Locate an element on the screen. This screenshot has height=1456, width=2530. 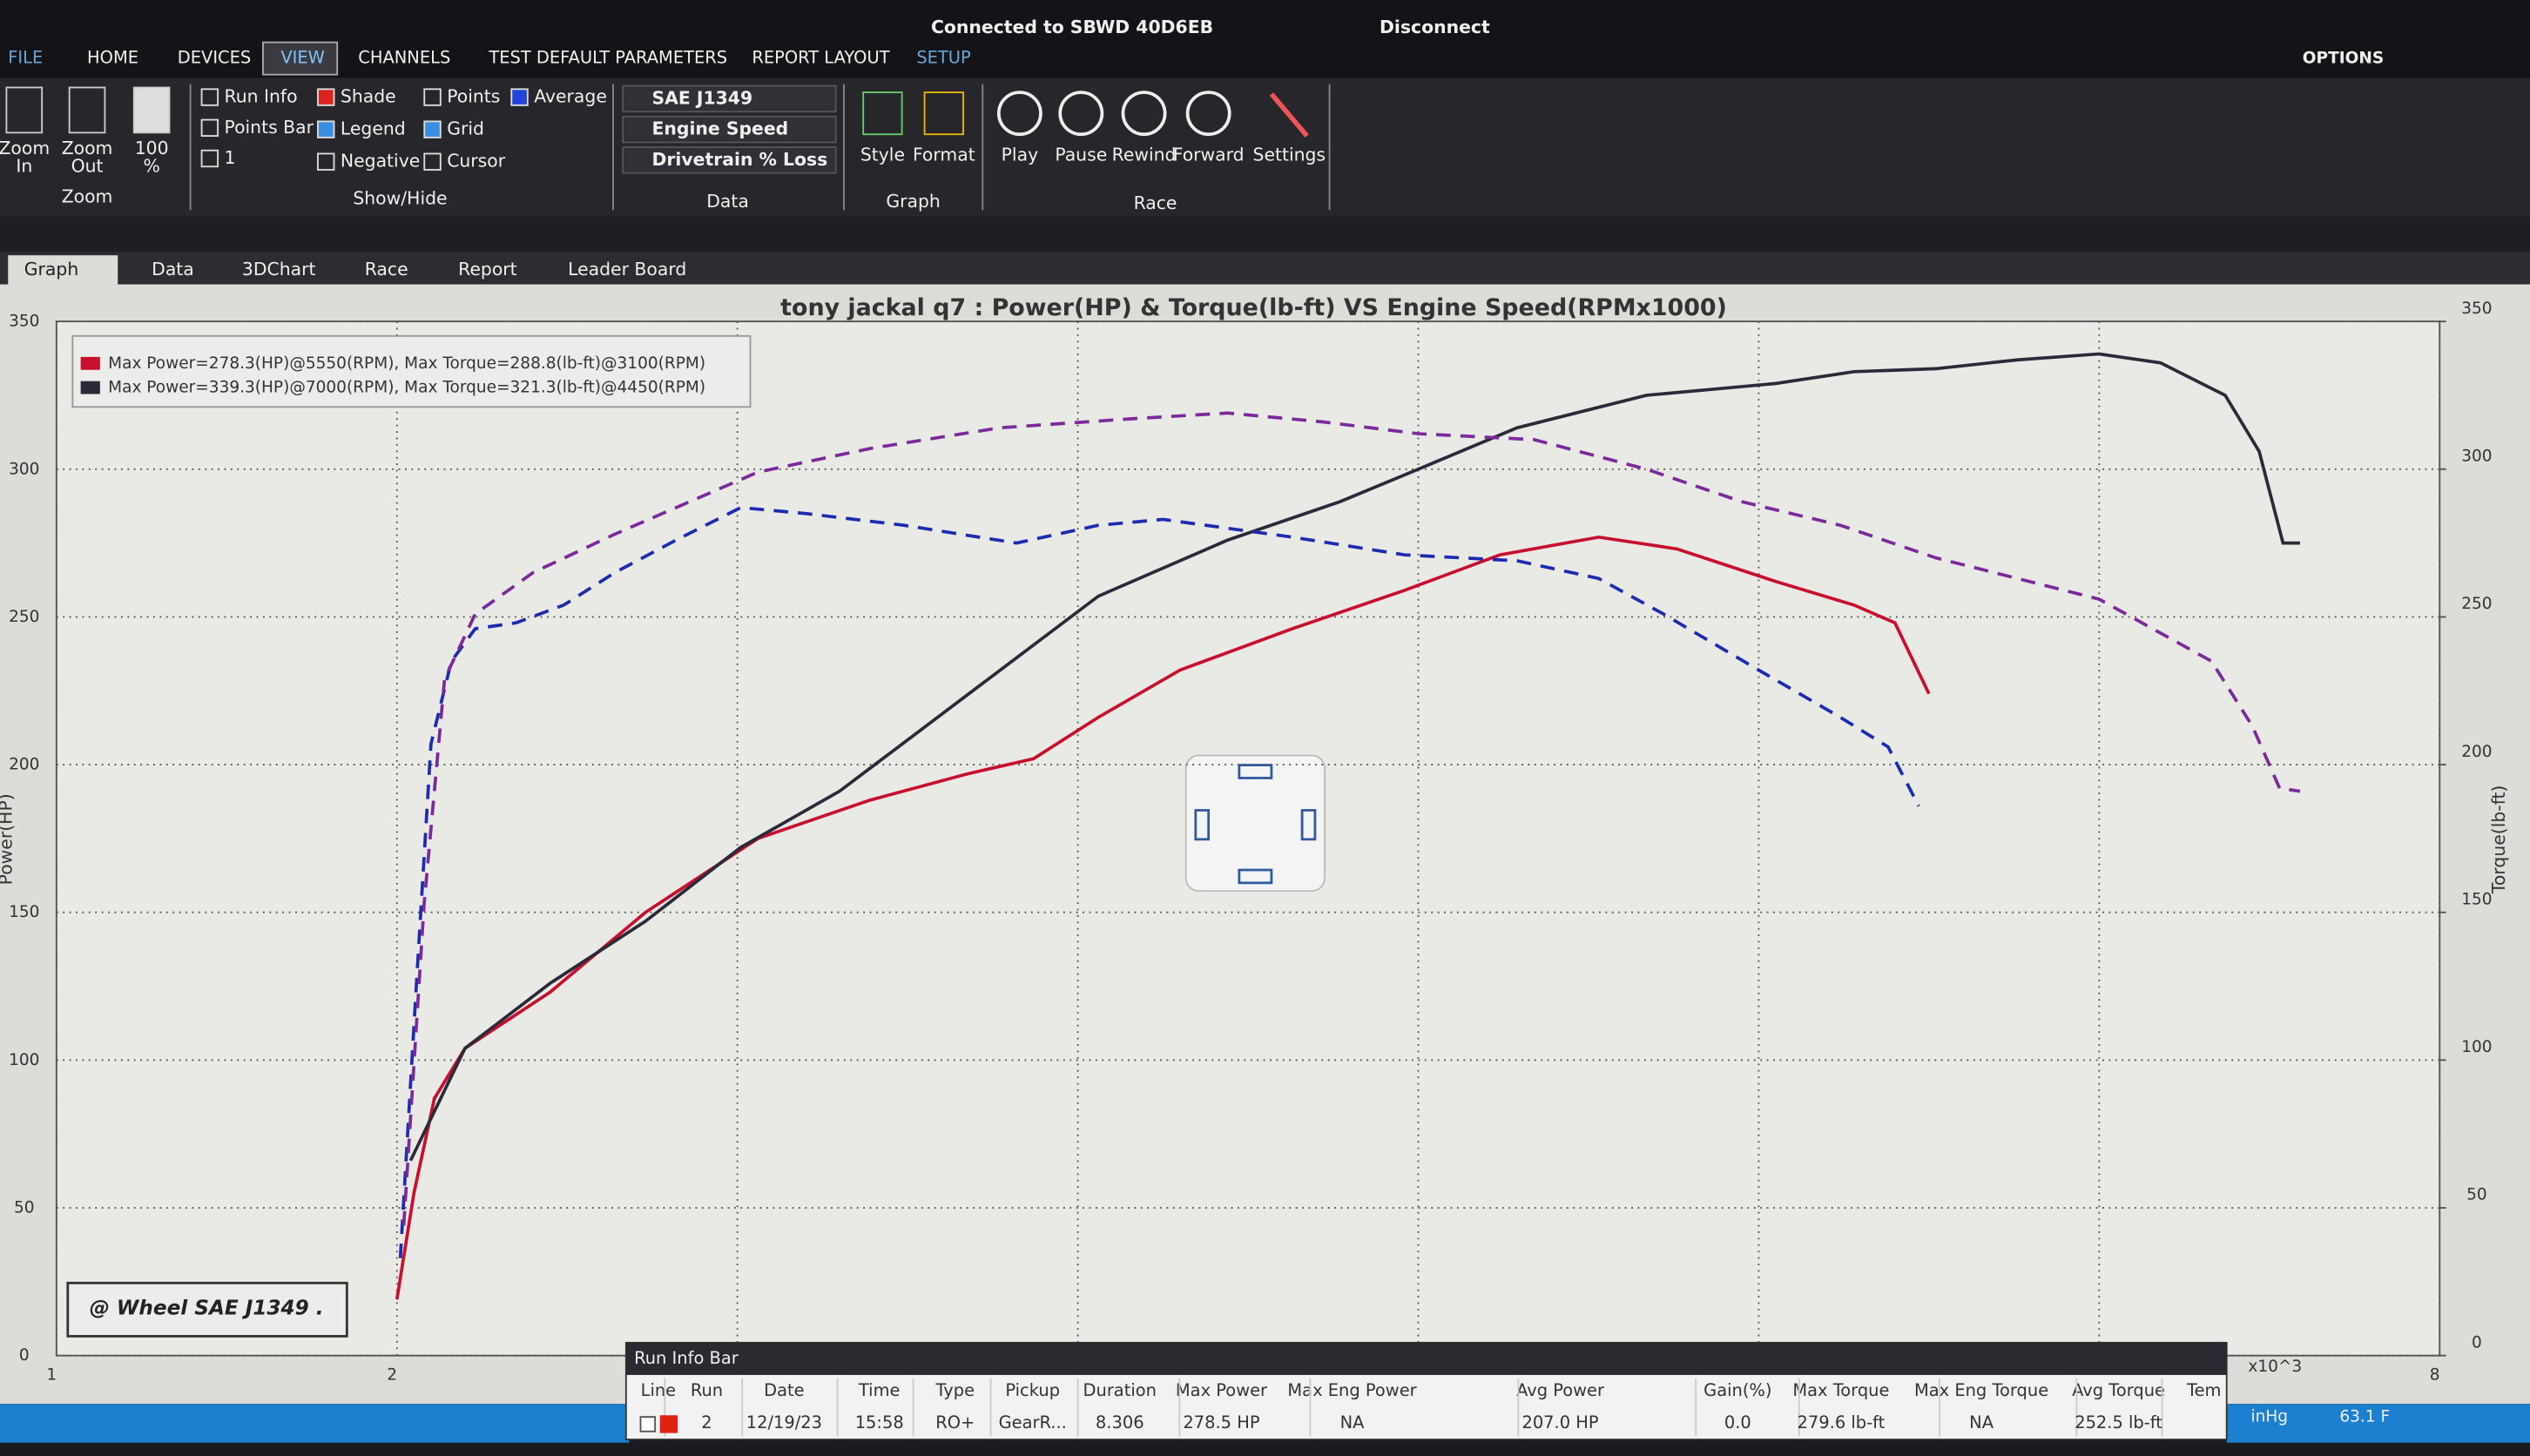
zoom-button: 100 is located at coordinates (152, 148).